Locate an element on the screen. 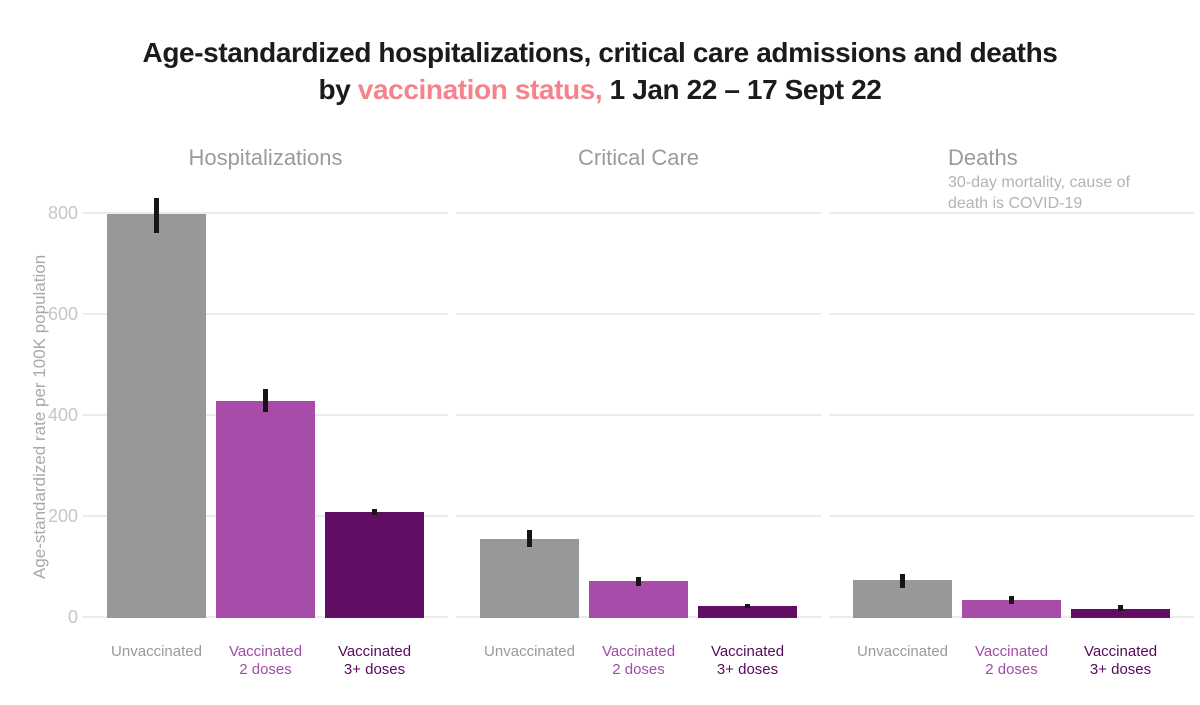 The height and width of the screenshot is (705, 1200). chart-title-line2-suffix: 1 Jan 22 – 17 Sept 22 is located at coordinates (742, 89).